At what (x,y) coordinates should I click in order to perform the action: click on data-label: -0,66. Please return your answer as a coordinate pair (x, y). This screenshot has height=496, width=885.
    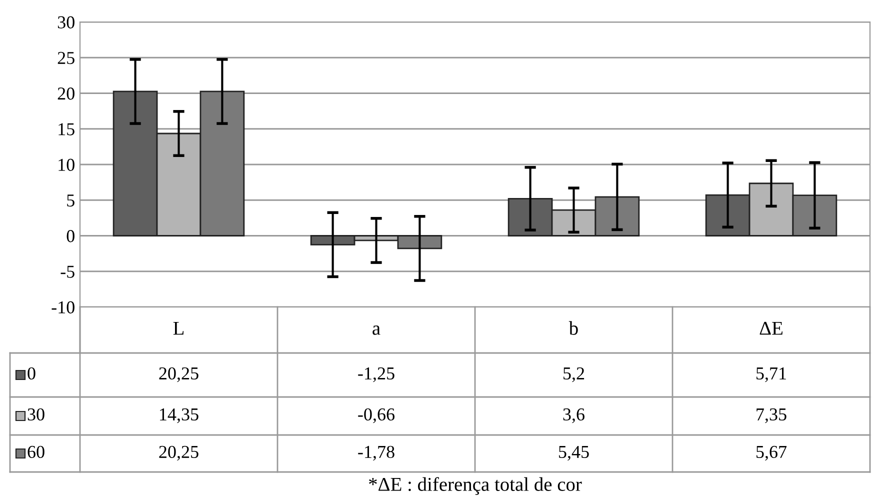
    Looking at the image, I should click on (376, 416).